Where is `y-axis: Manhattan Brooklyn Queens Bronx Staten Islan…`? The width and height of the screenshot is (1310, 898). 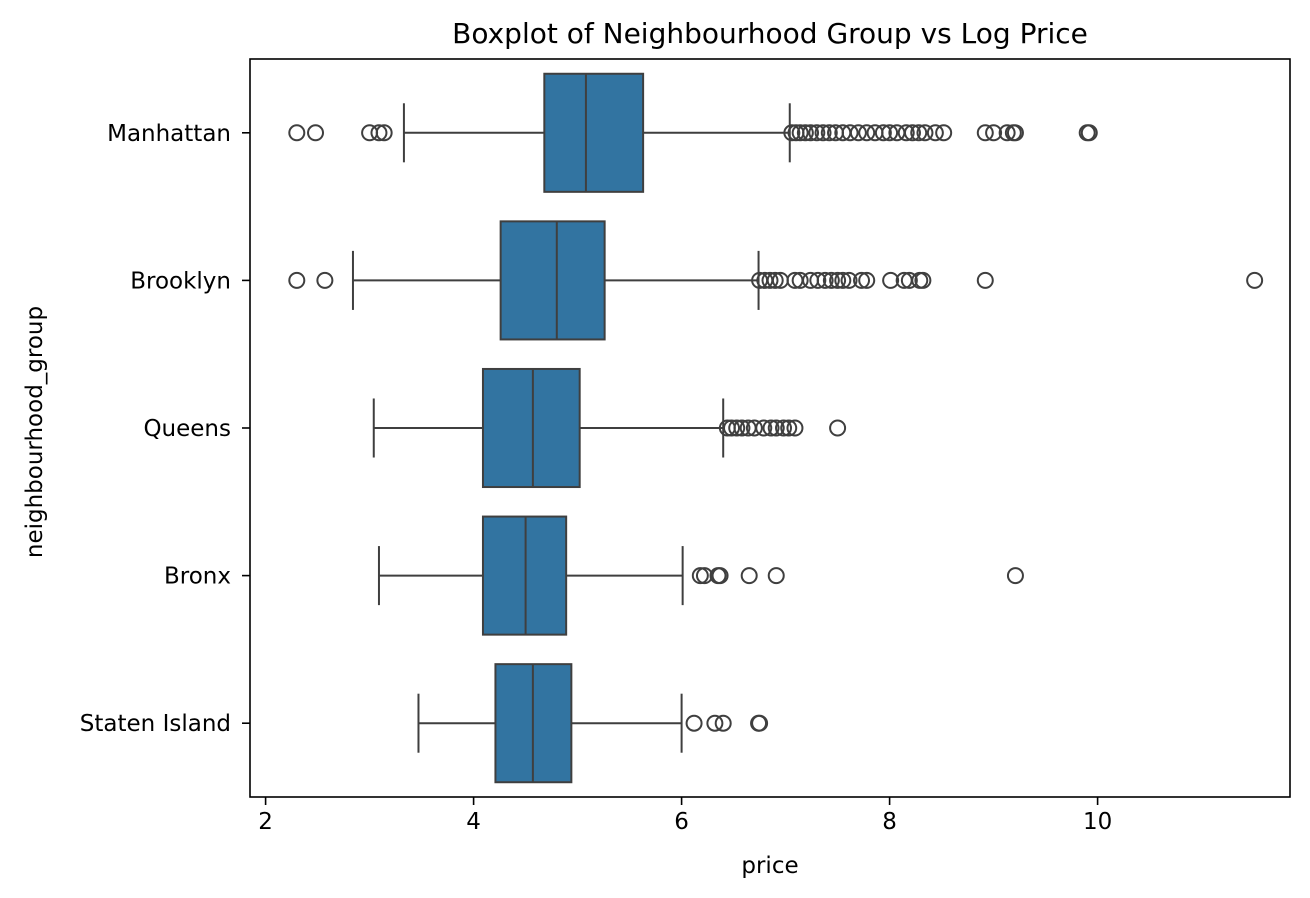 y-axis: Manhattan Brooklyn Queens Bronx Staten Islan… is located at coordinates (165, 429).